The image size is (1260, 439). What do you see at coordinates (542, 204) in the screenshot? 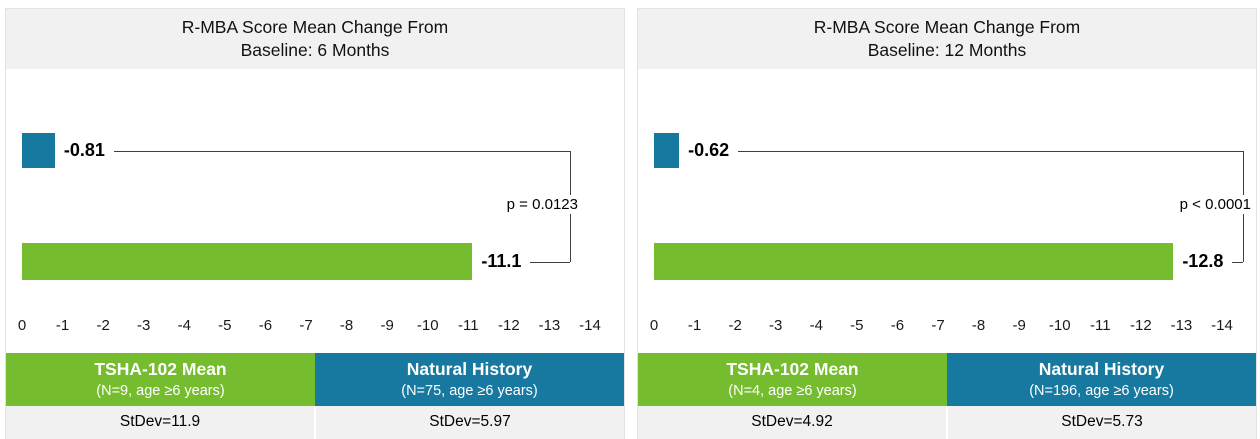
I see `p-value-label: p = 0.0123` at bounding box center [542, 204].